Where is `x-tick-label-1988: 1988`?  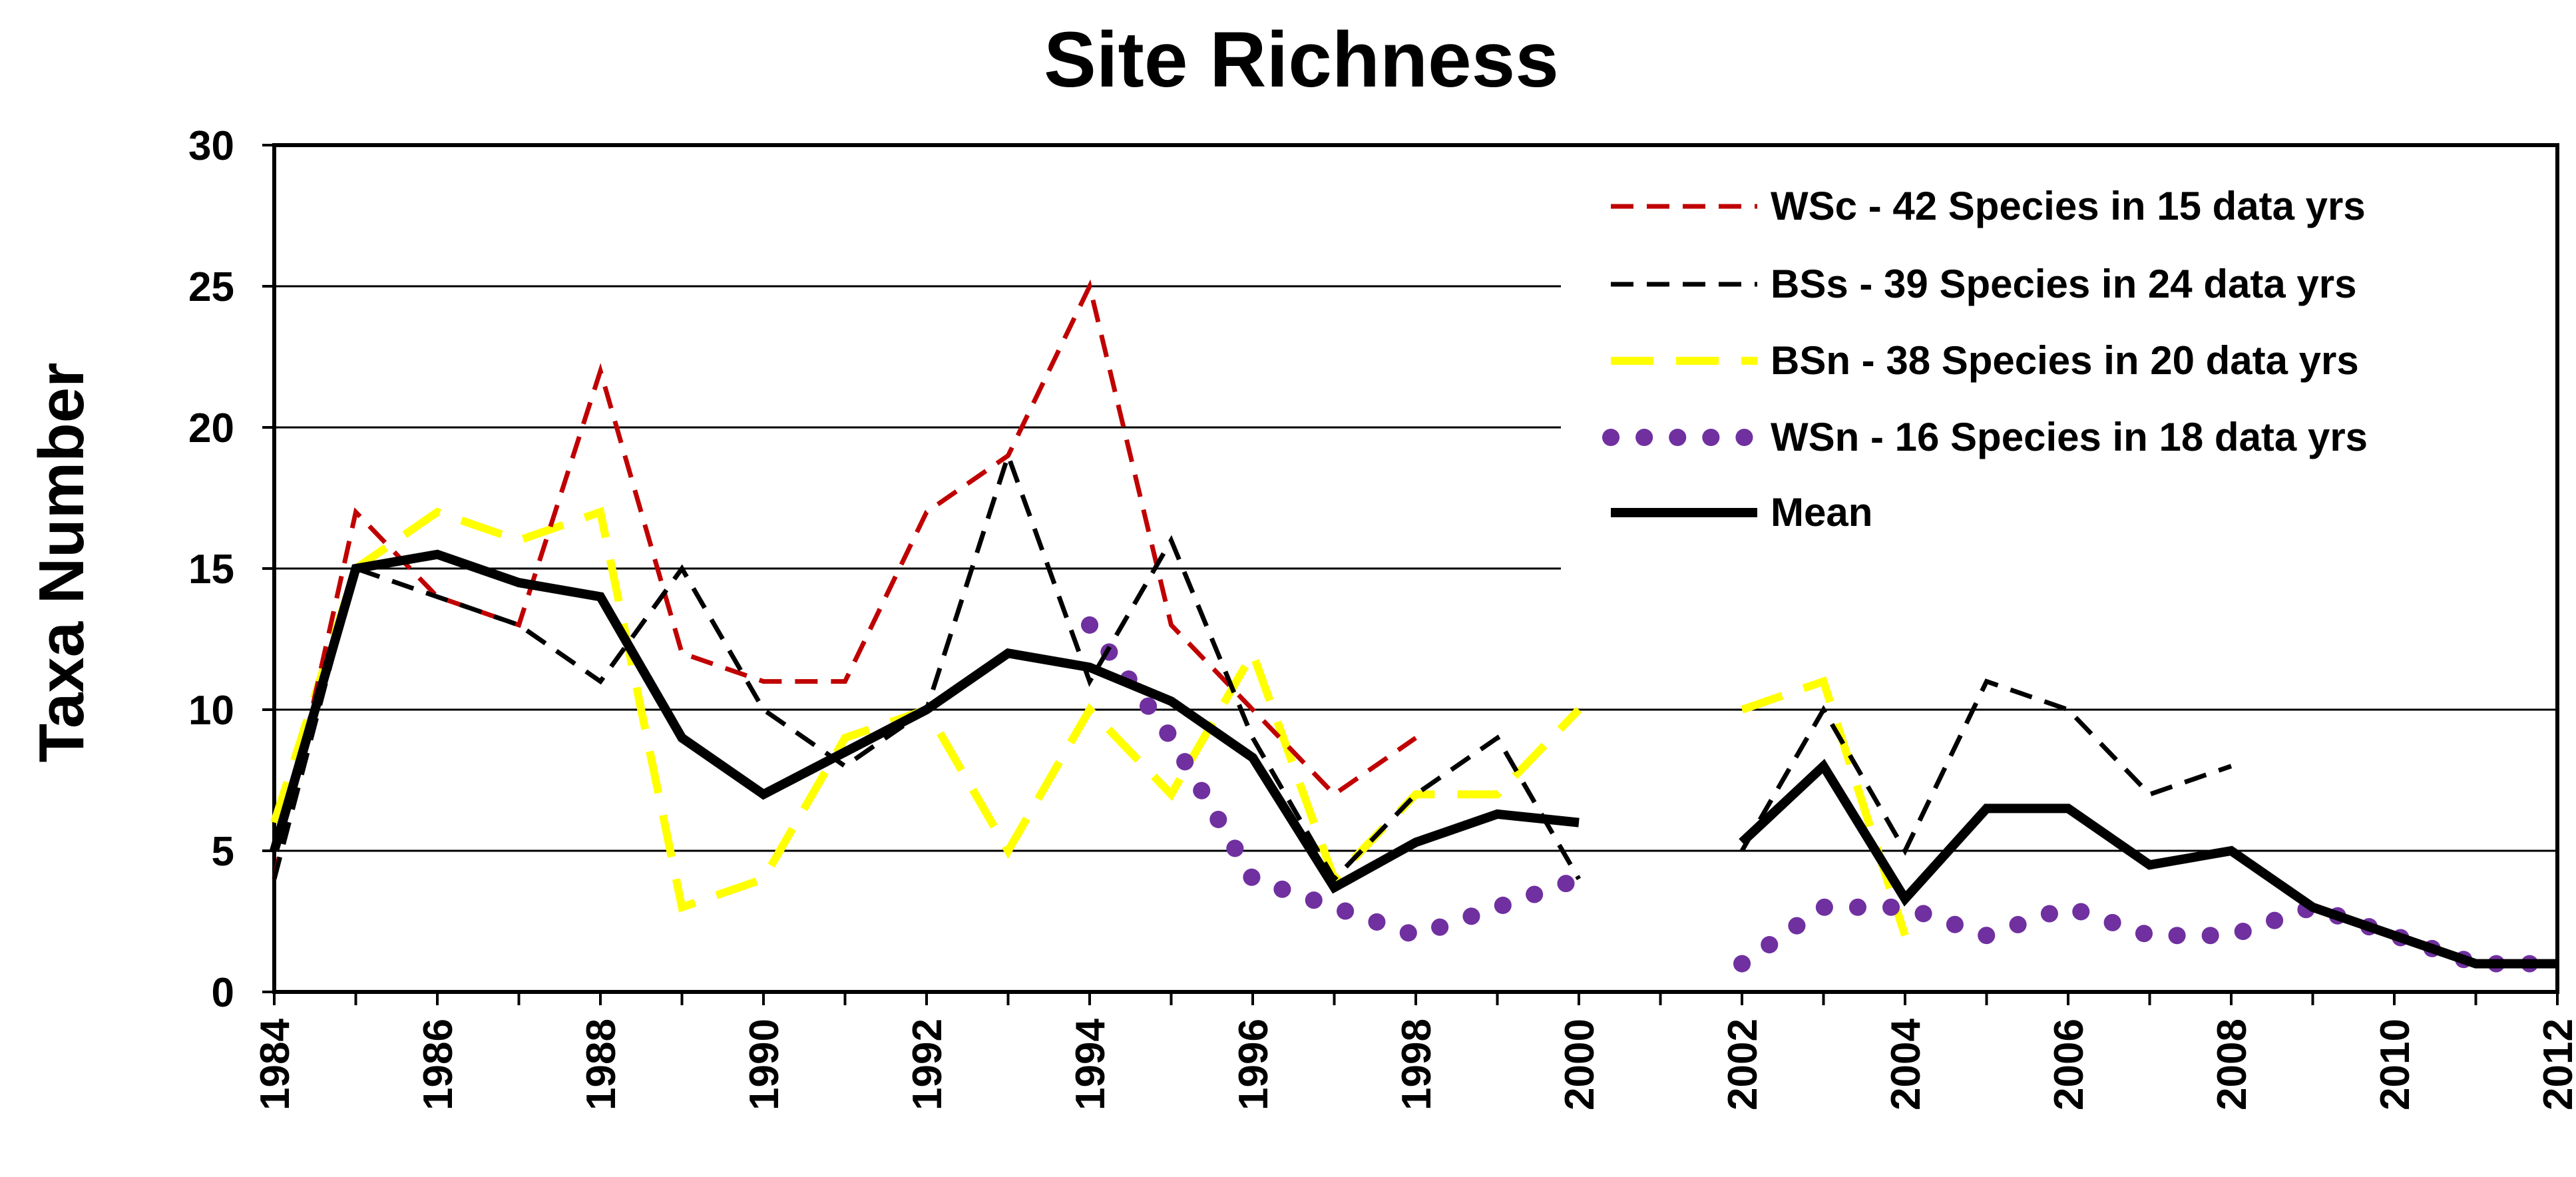 x-tick-label-1988: 1988 is located at coordinates (601, 1064).